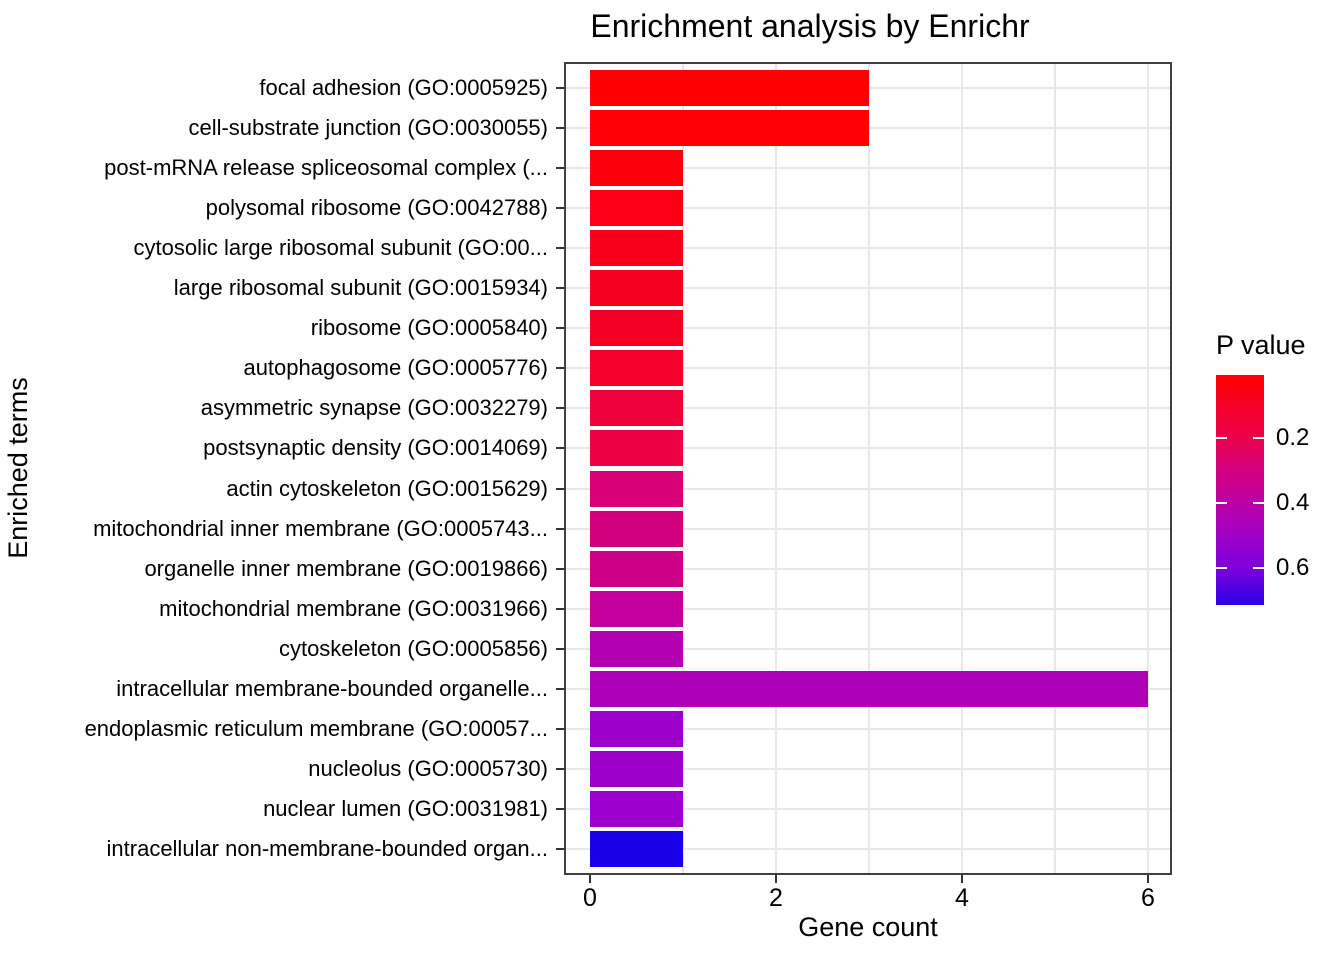  Describe the element at coordinates (429, 328) in the screenshot. I see `y-axis-label: ribosome (GO:0005840)` at that location.